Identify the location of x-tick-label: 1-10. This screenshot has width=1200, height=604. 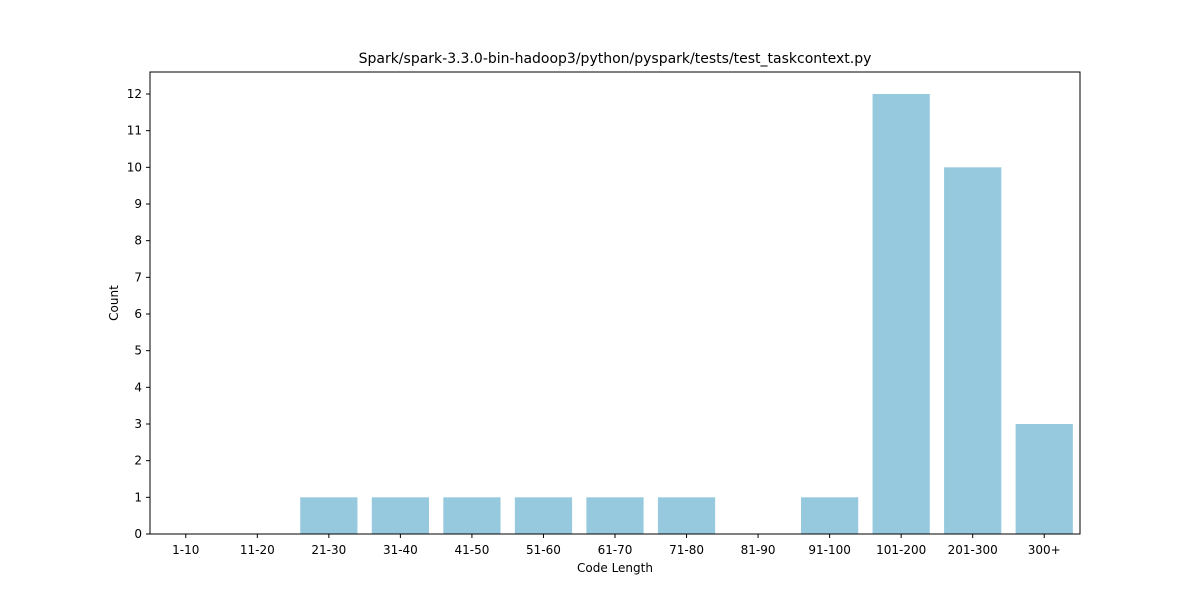
(185, 550).